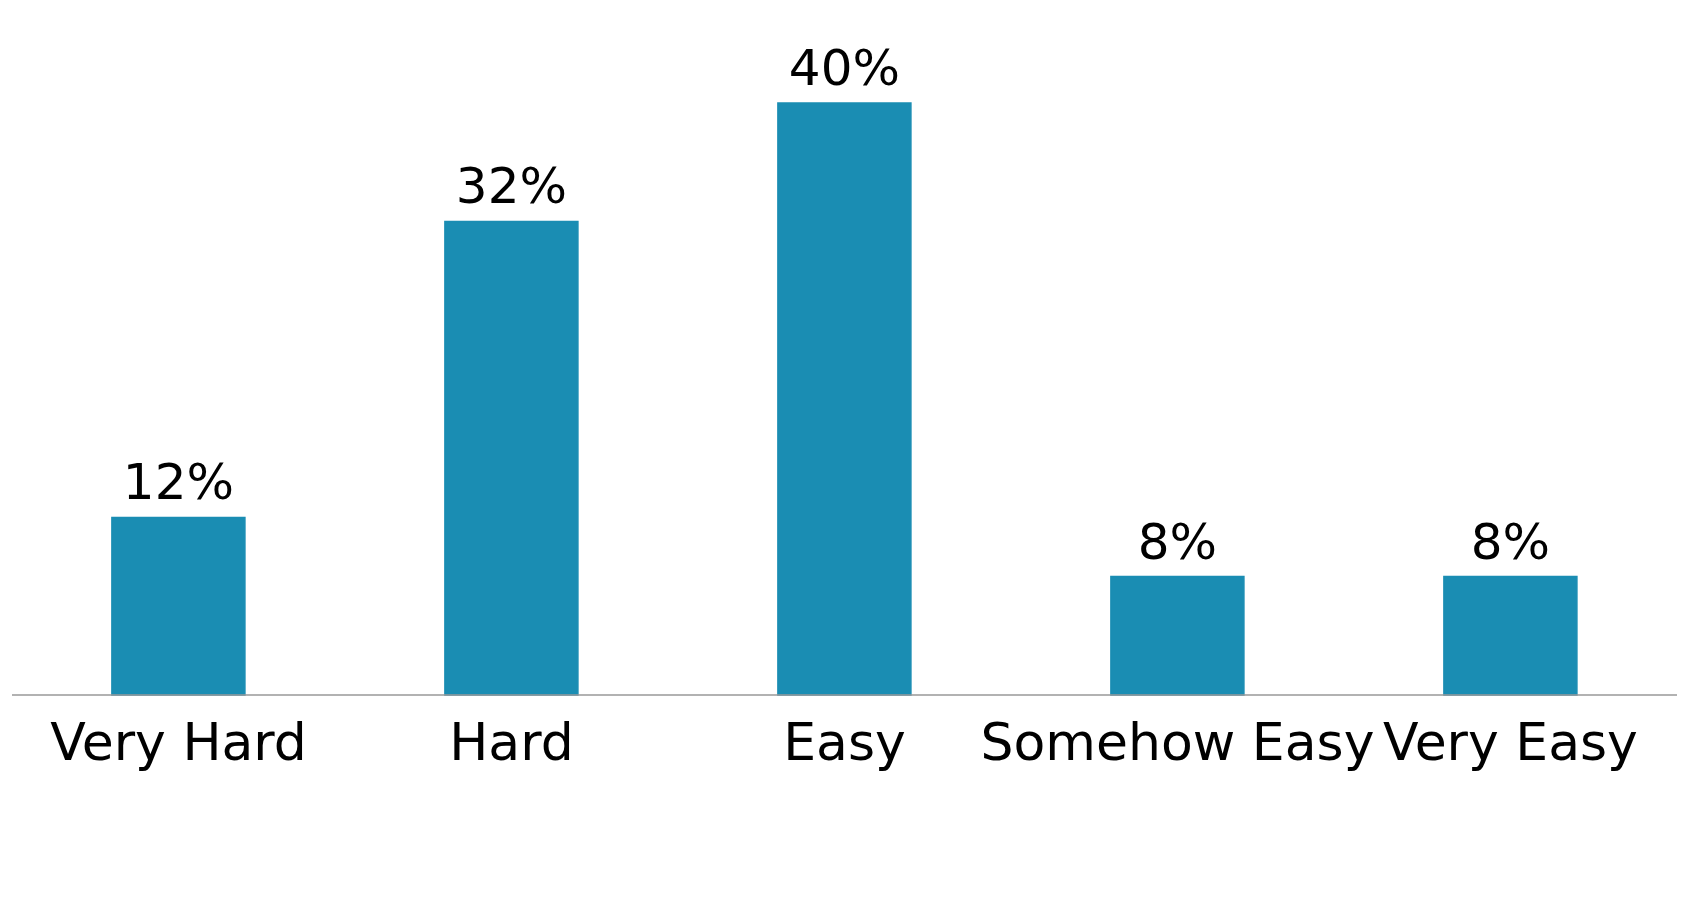  I want to click on x-tick-label: Very Easy, so click(1510, 741).